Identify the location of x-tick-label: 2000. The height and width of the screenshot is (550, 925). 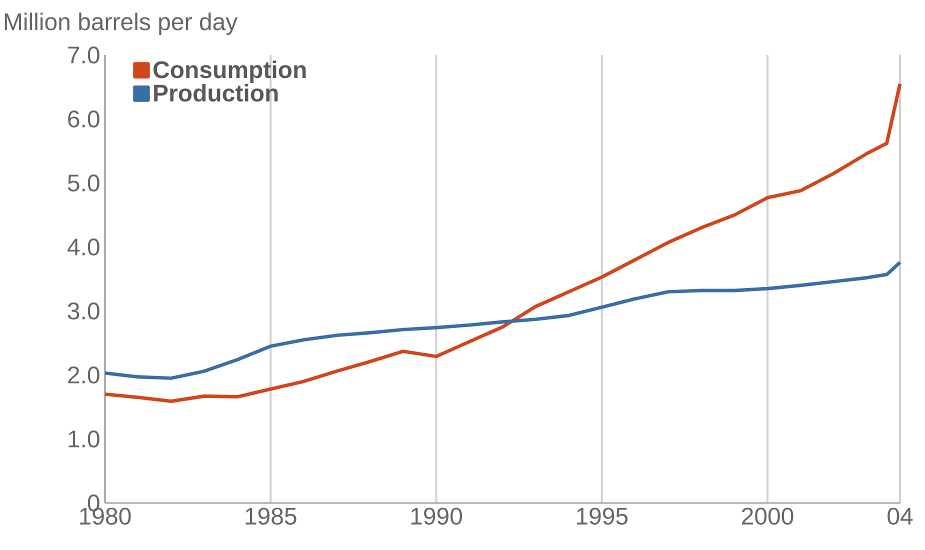
(768, 516).